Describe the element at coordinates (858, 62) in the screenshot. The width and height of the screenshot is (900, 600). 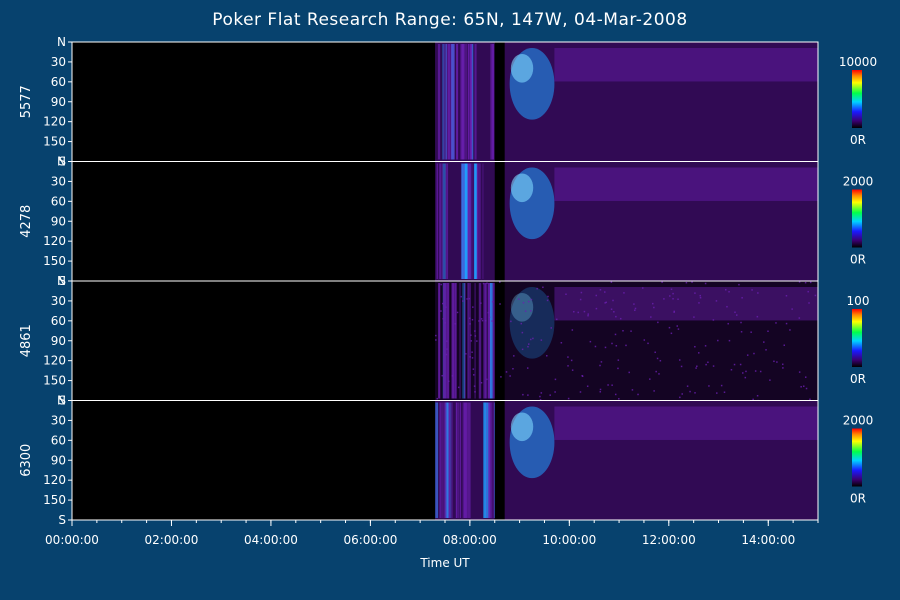
I see `colorbar-max-label: 10000` at that location.